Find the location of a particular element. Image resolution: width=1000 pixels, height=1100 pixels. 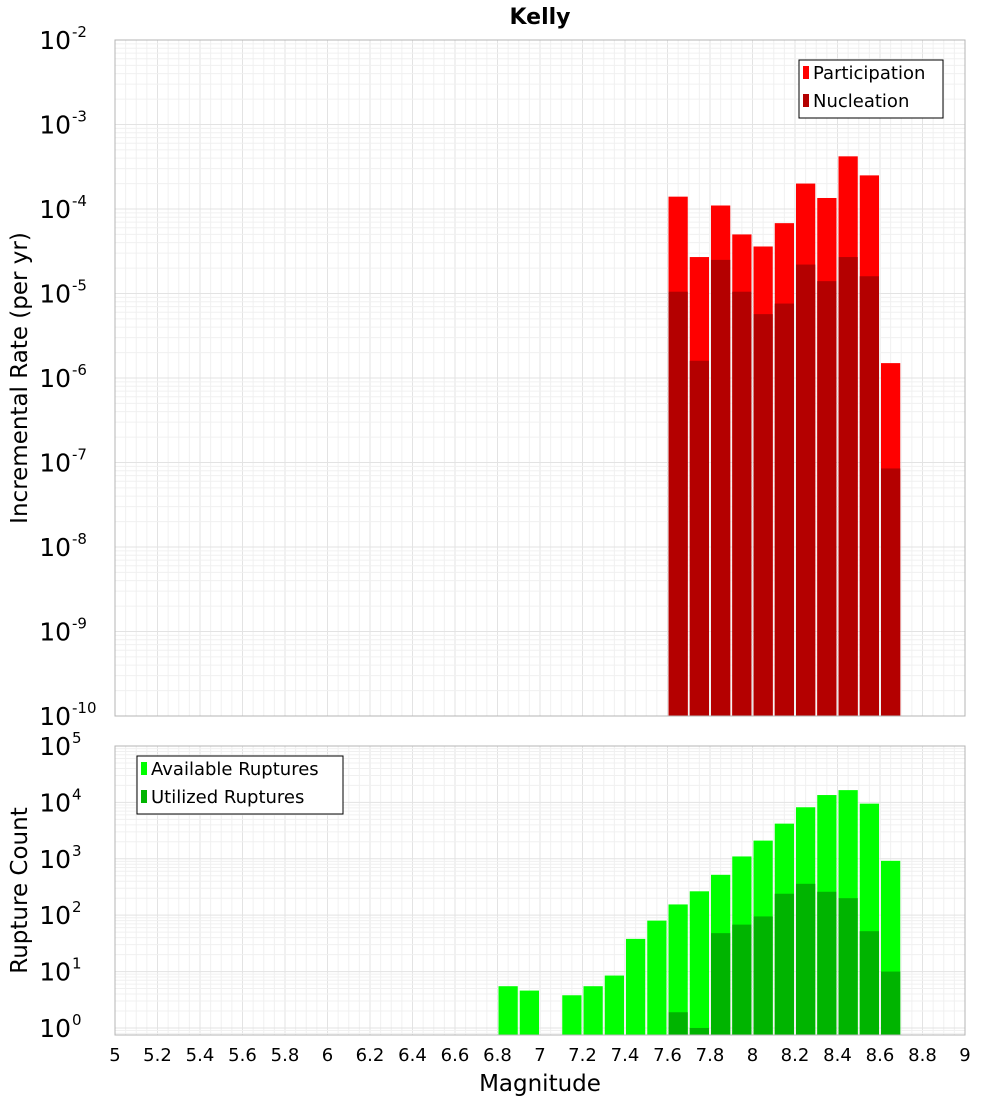

y-axis-label: Incremental Rate (per yr) is located at coordinates (20, 378).